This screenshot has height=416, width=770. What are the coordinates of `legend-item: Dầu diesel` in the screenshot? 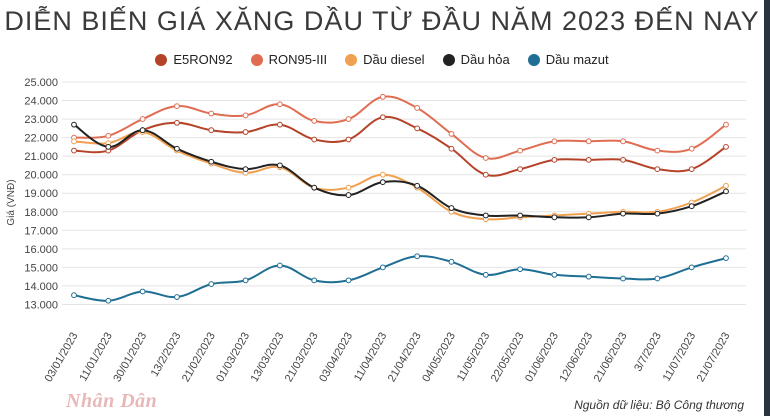 It's located at (385, 59).